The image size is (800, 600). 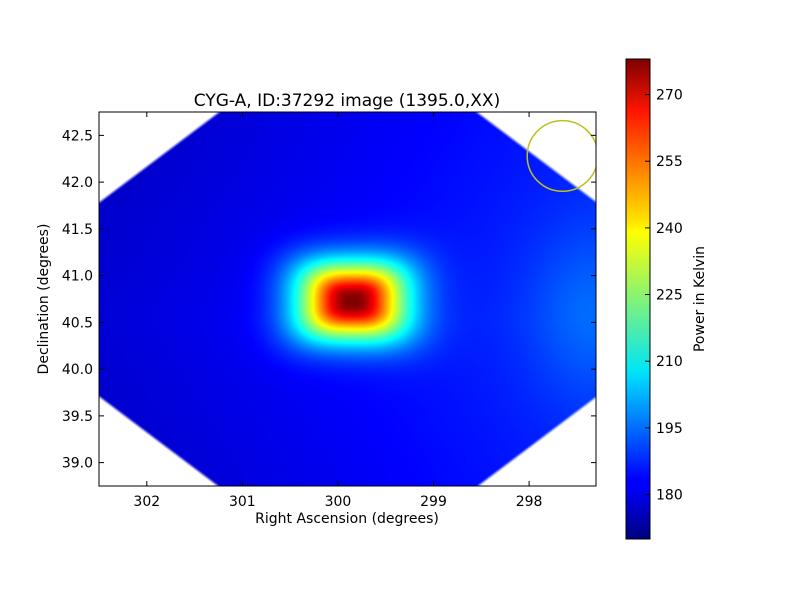 What do you see at coordinates (44, 299) in the screenshot?
I see `y-axis-label: Declination (degrees)` at bounding box center [44, 299].